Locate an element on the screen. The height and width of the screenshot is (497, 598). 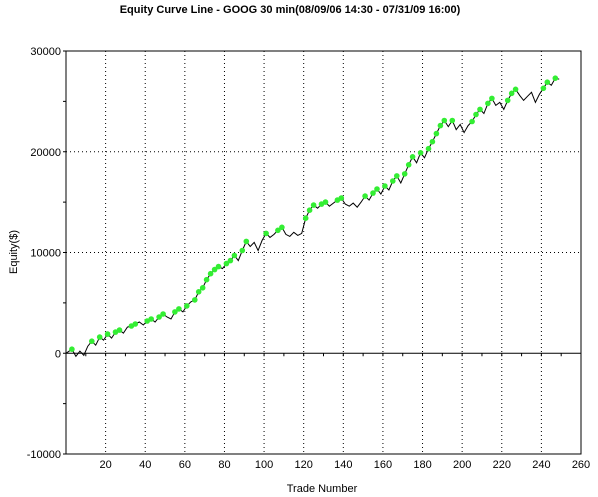
x-tick-label: 260 is located at coordinates (581, 465).